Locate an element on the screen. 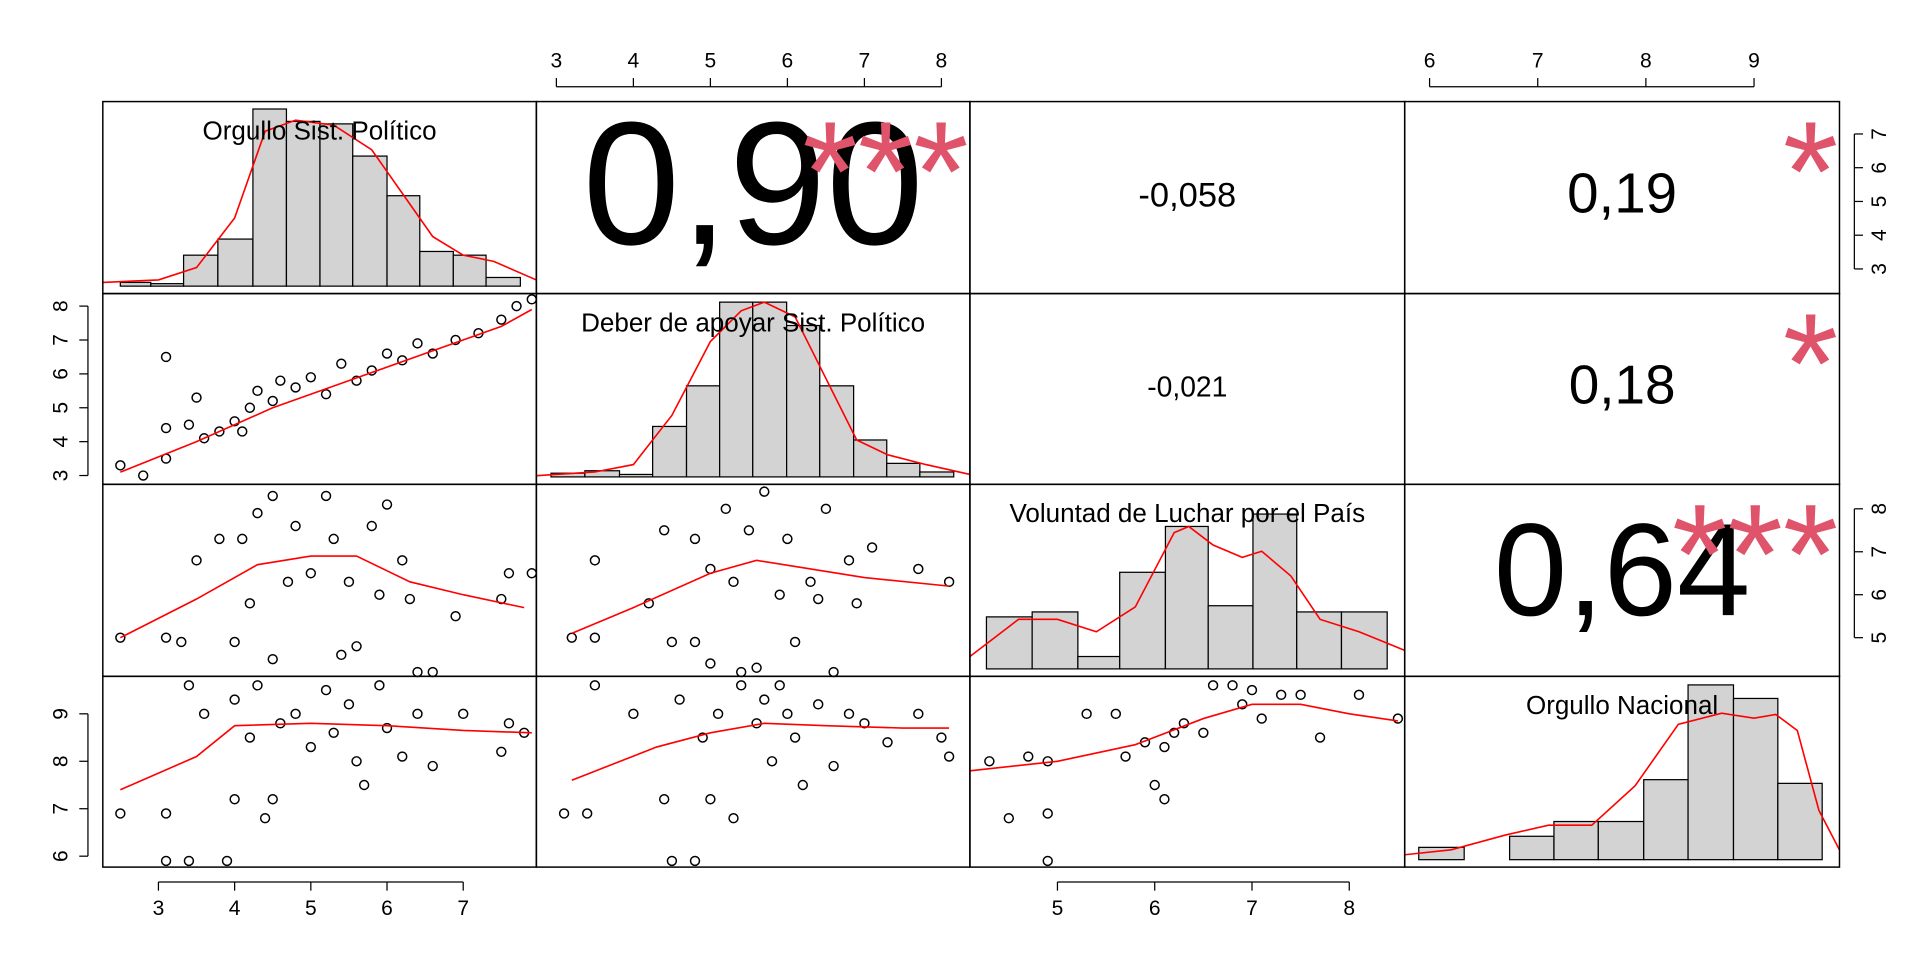 The height and width of the screenshot is (960, 1920). y-tick-label: 8 is located at coordinates (1879, 509).